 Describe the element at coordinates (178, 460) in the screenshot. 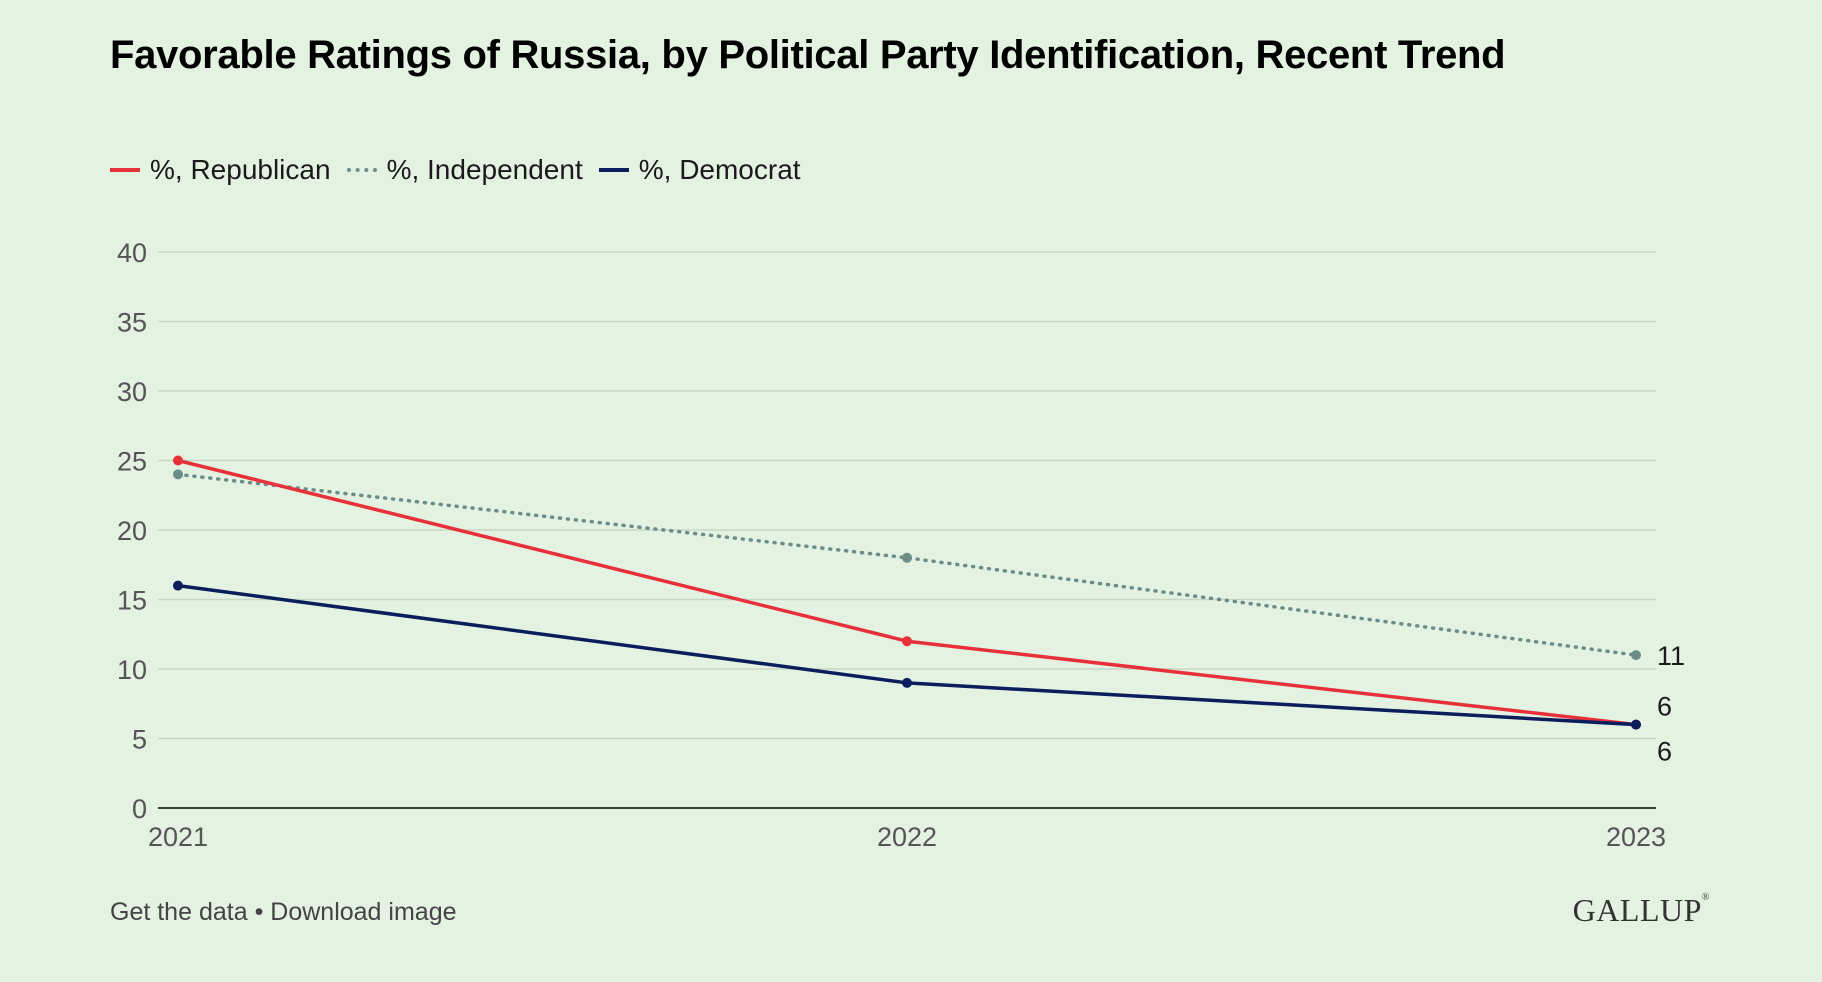

I see `data-point-republican-2021` at that location.